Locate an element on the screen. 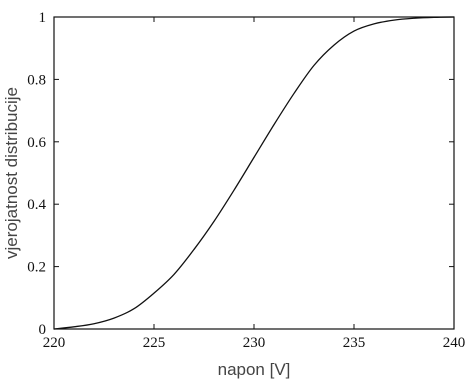 Image resolution: width=472 pixels, height=381 pixels. y-tick-label: 1 is located at coordinates (43, 18).